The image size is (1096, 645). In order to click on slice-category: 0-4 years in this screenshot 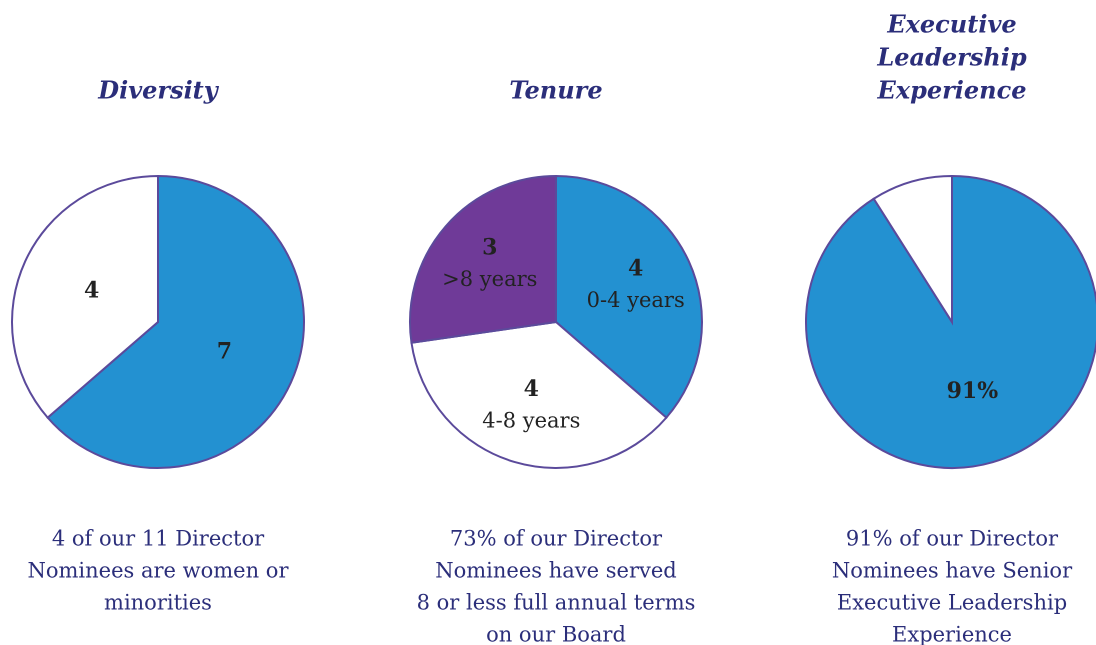, I will do `click(636, 300)`.